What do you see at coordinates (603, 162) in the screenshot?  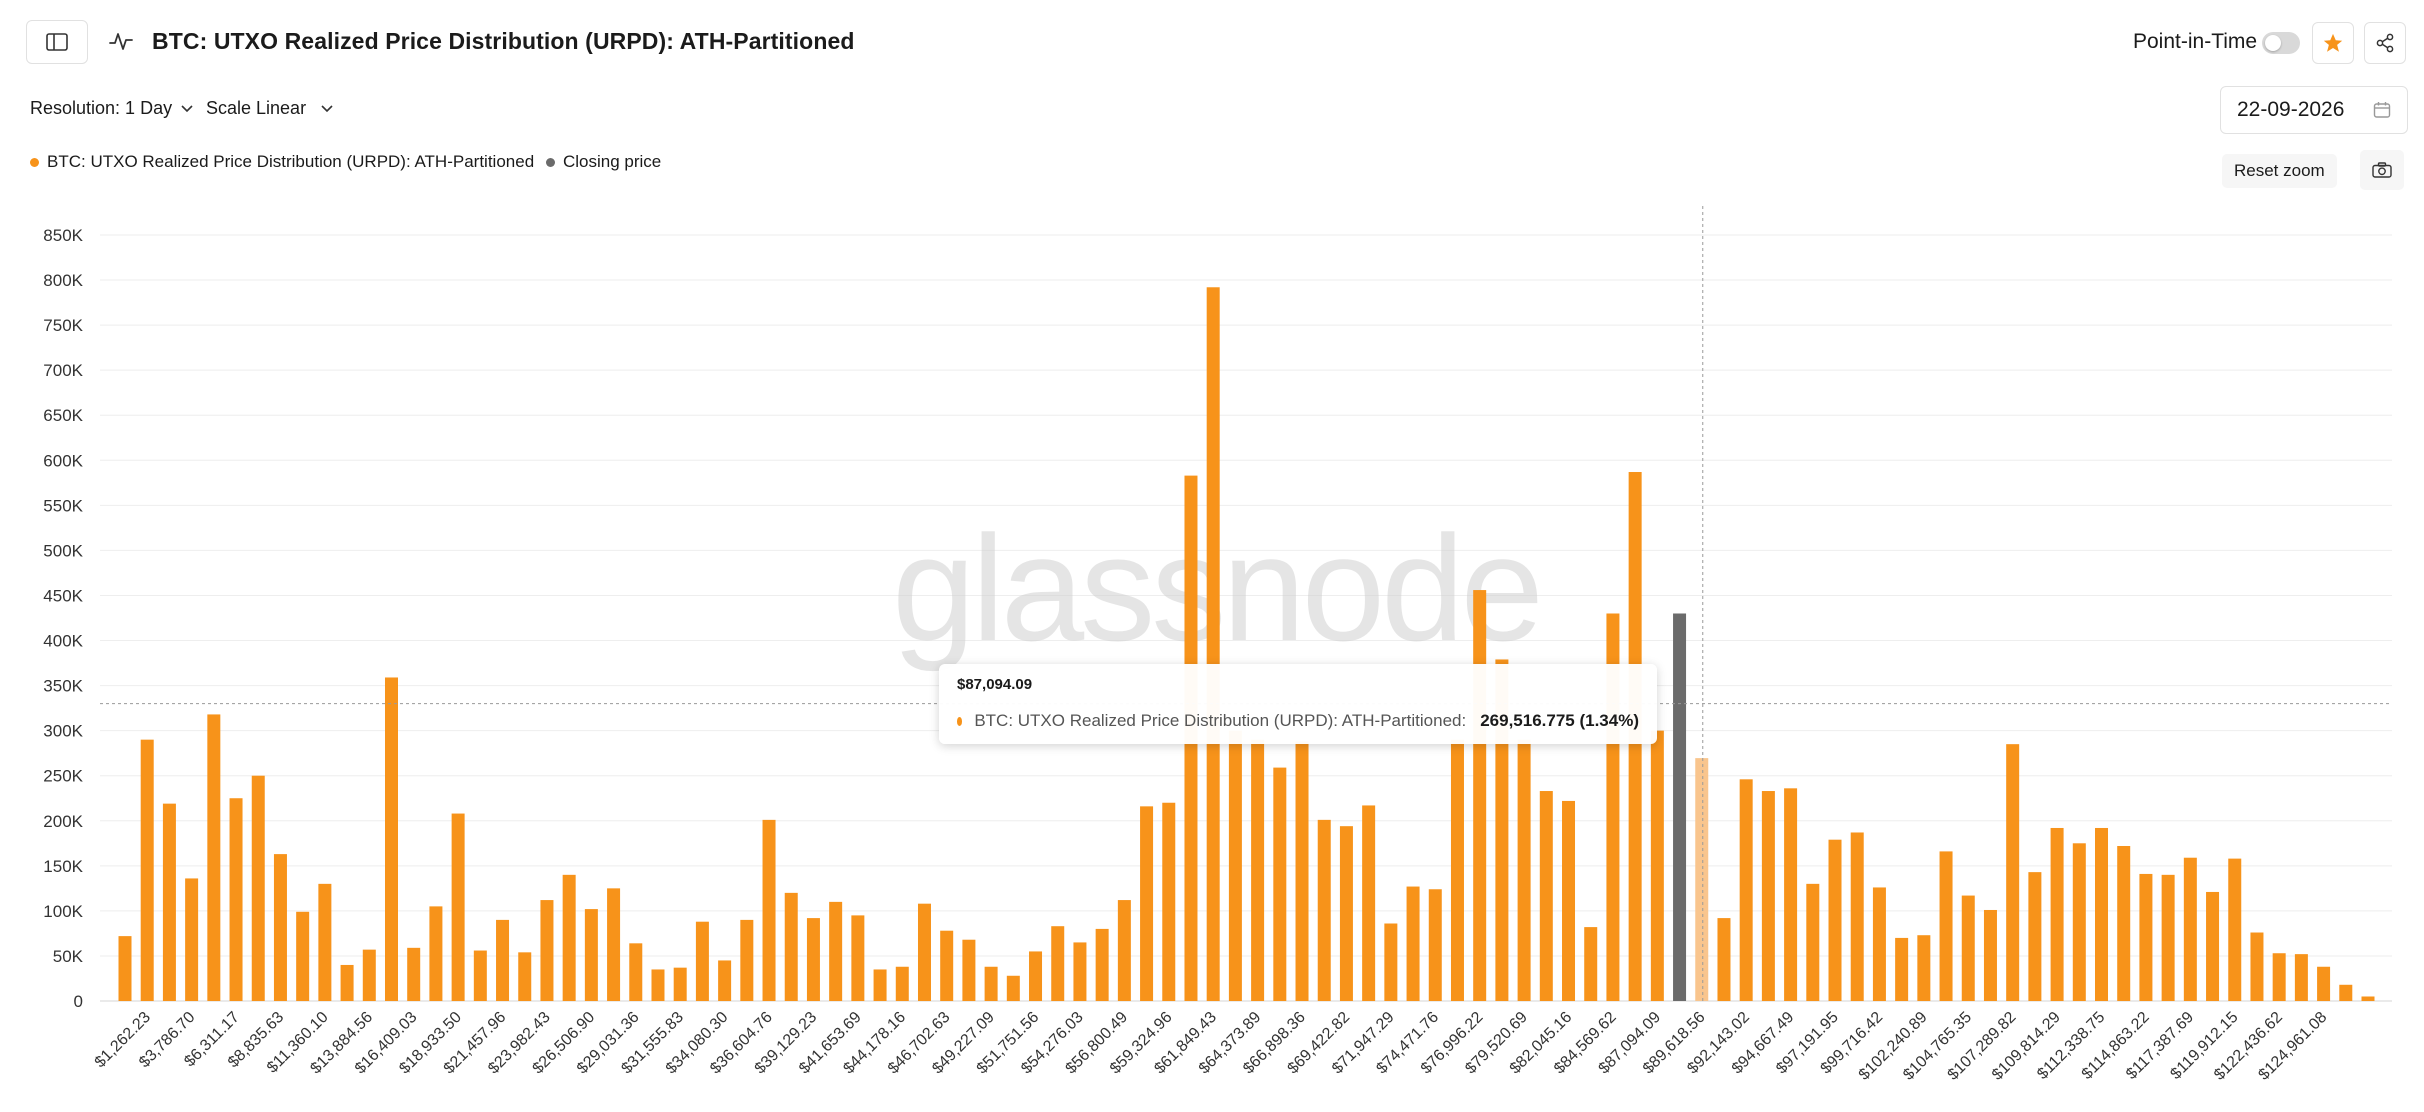 I see `legend-item-closing-price: Closing price` at bounding box center [603, 162].